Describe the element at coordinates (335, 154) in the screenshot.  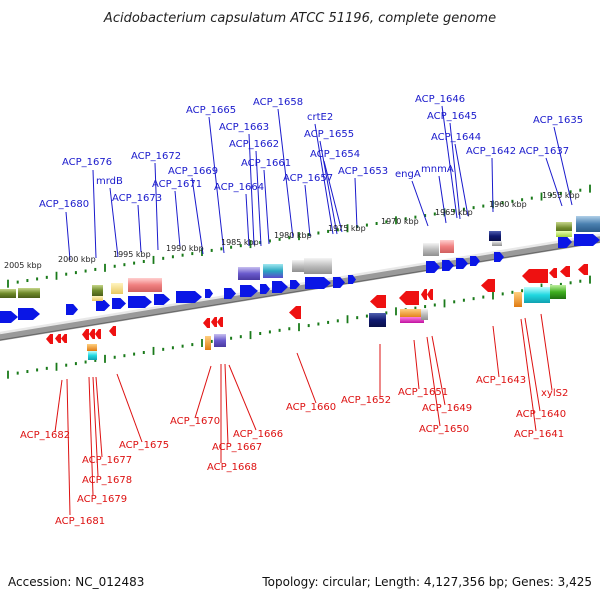
I see `gene-label: ACP_1654` at that location.